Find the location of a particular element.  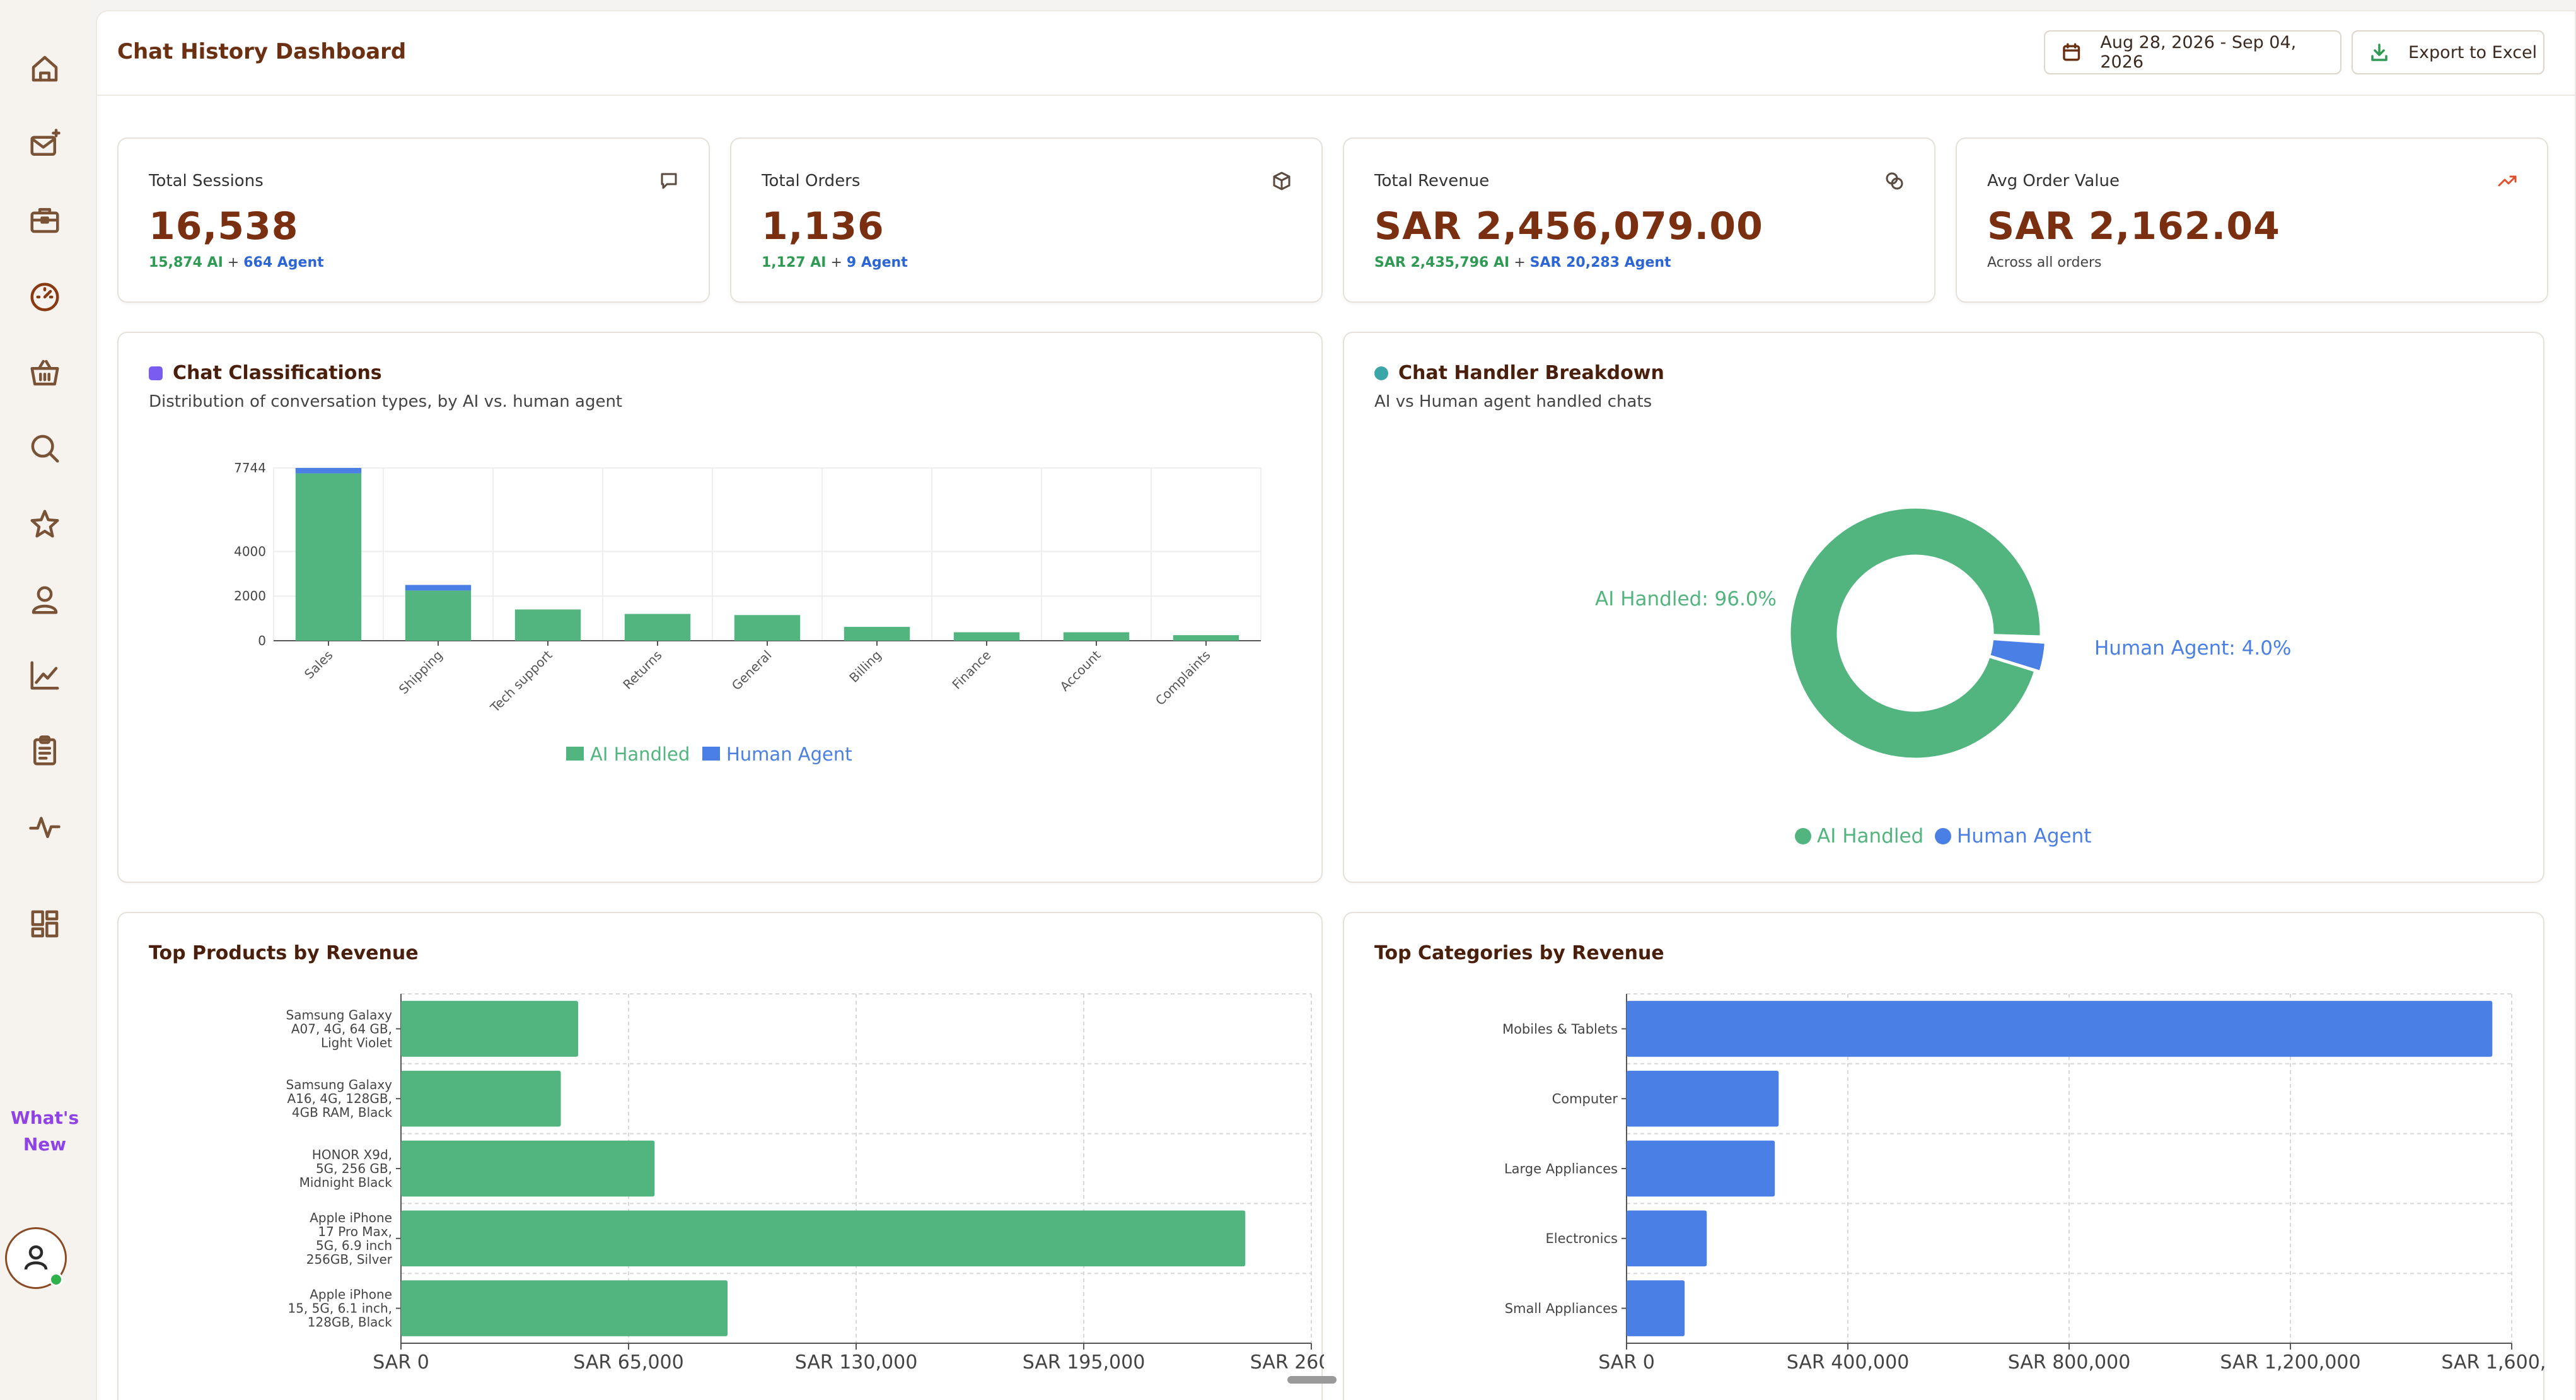

kpi-agent-count: SAR 20,283 Agent is located at coordinates (1600, 263).